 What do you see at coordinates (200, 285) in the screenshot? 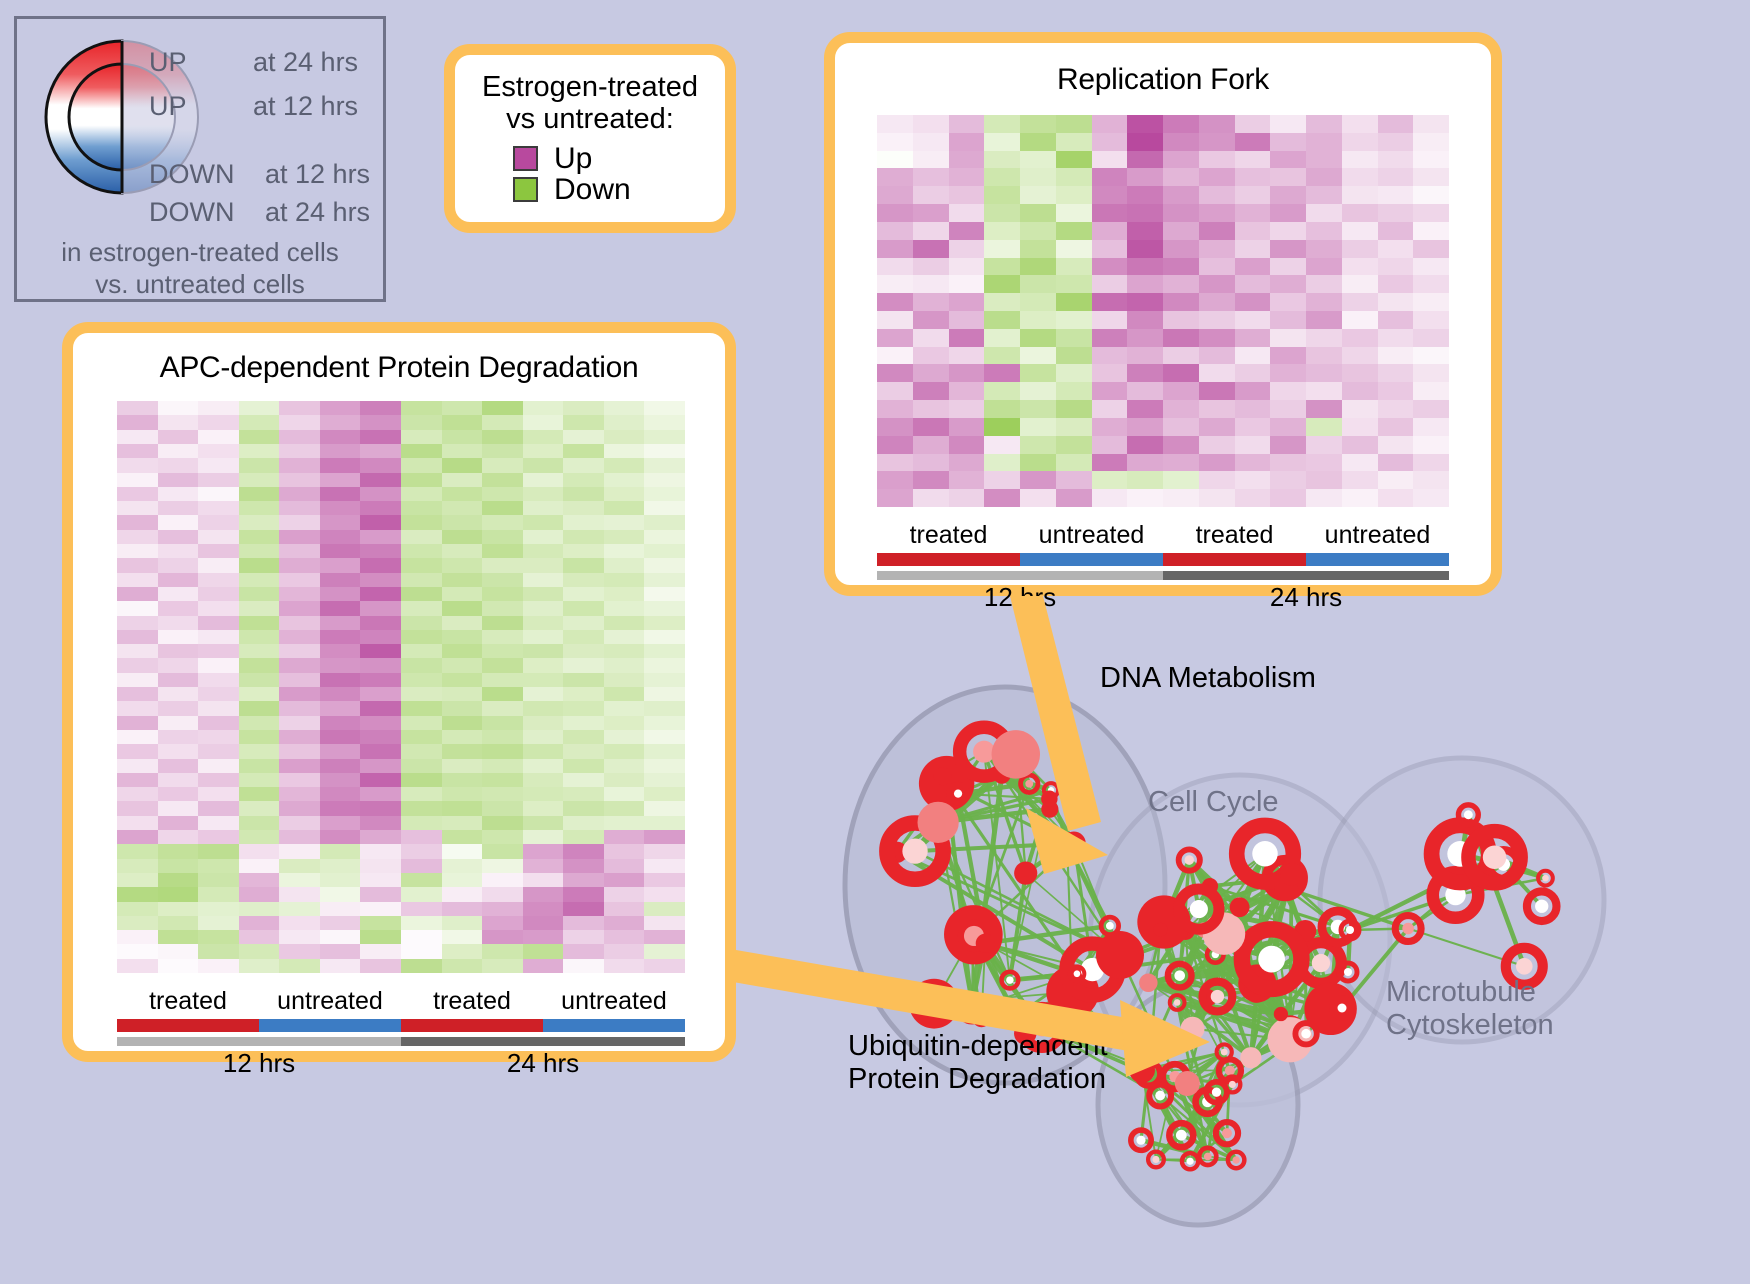
I see `color-key-footer-line2: vs. untreated cells` at bounding box center [200, 285].